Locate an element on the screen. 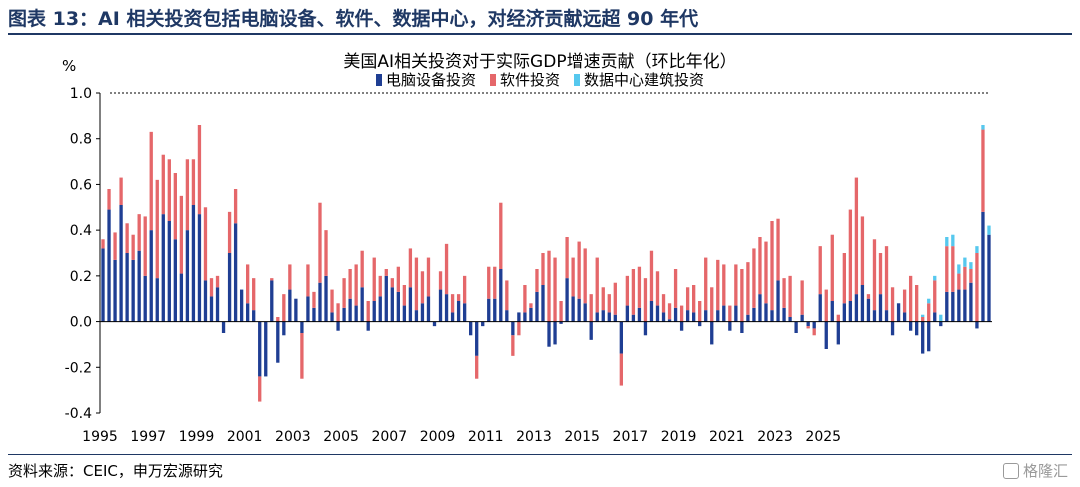  x-tick-label: 2021 is located at coordinates (727, 437).